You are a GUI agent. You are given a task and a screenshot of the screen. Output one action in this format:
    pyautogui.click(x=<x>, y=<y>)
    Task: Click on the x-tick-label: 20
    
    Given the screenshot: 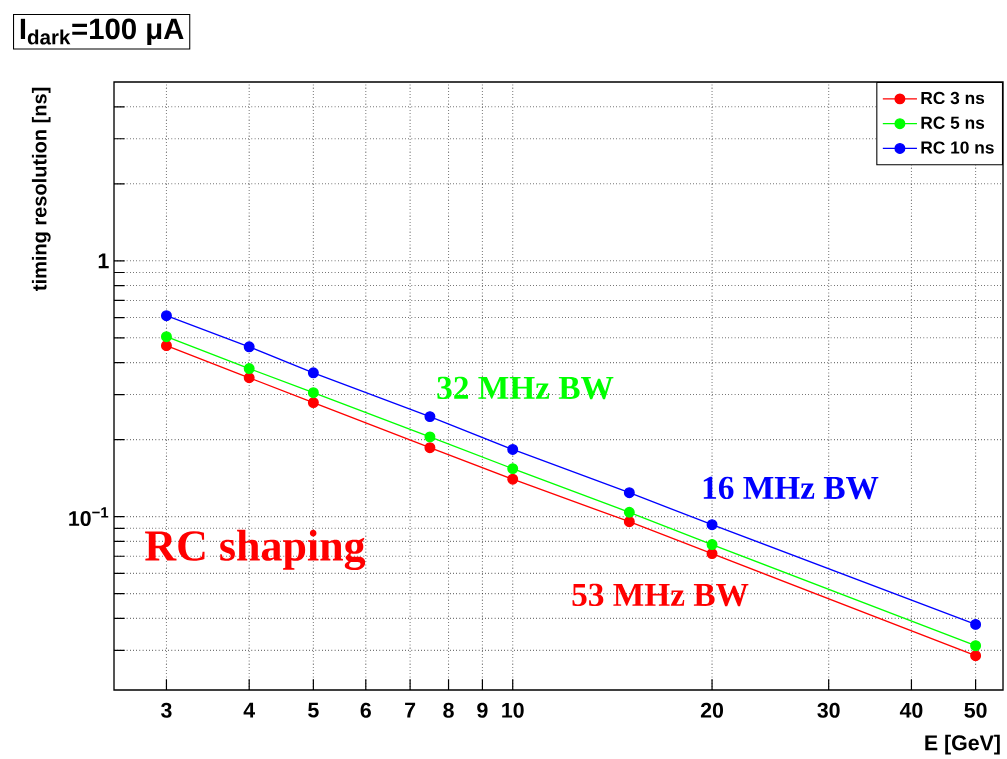 What is the action you would take?
    pyautogui.click(x=712, y=710)
    